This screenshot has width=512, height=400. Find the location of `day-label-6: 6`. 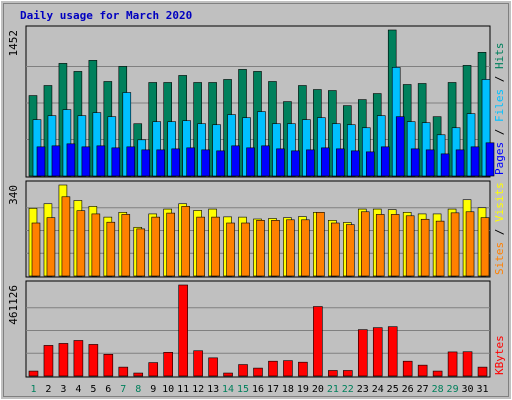

day-label-6: 6 is located at coordinates (108, 389).